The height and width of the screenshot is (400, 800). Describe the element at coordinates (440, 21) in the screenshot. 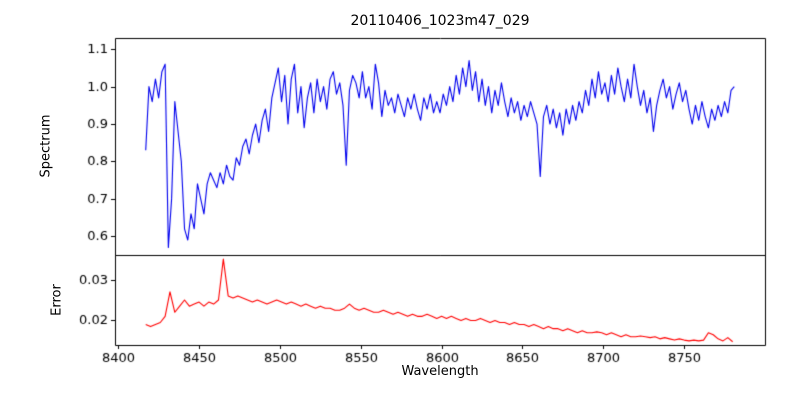

I see `chart-title: 20110406_1023m47_029` at that location.